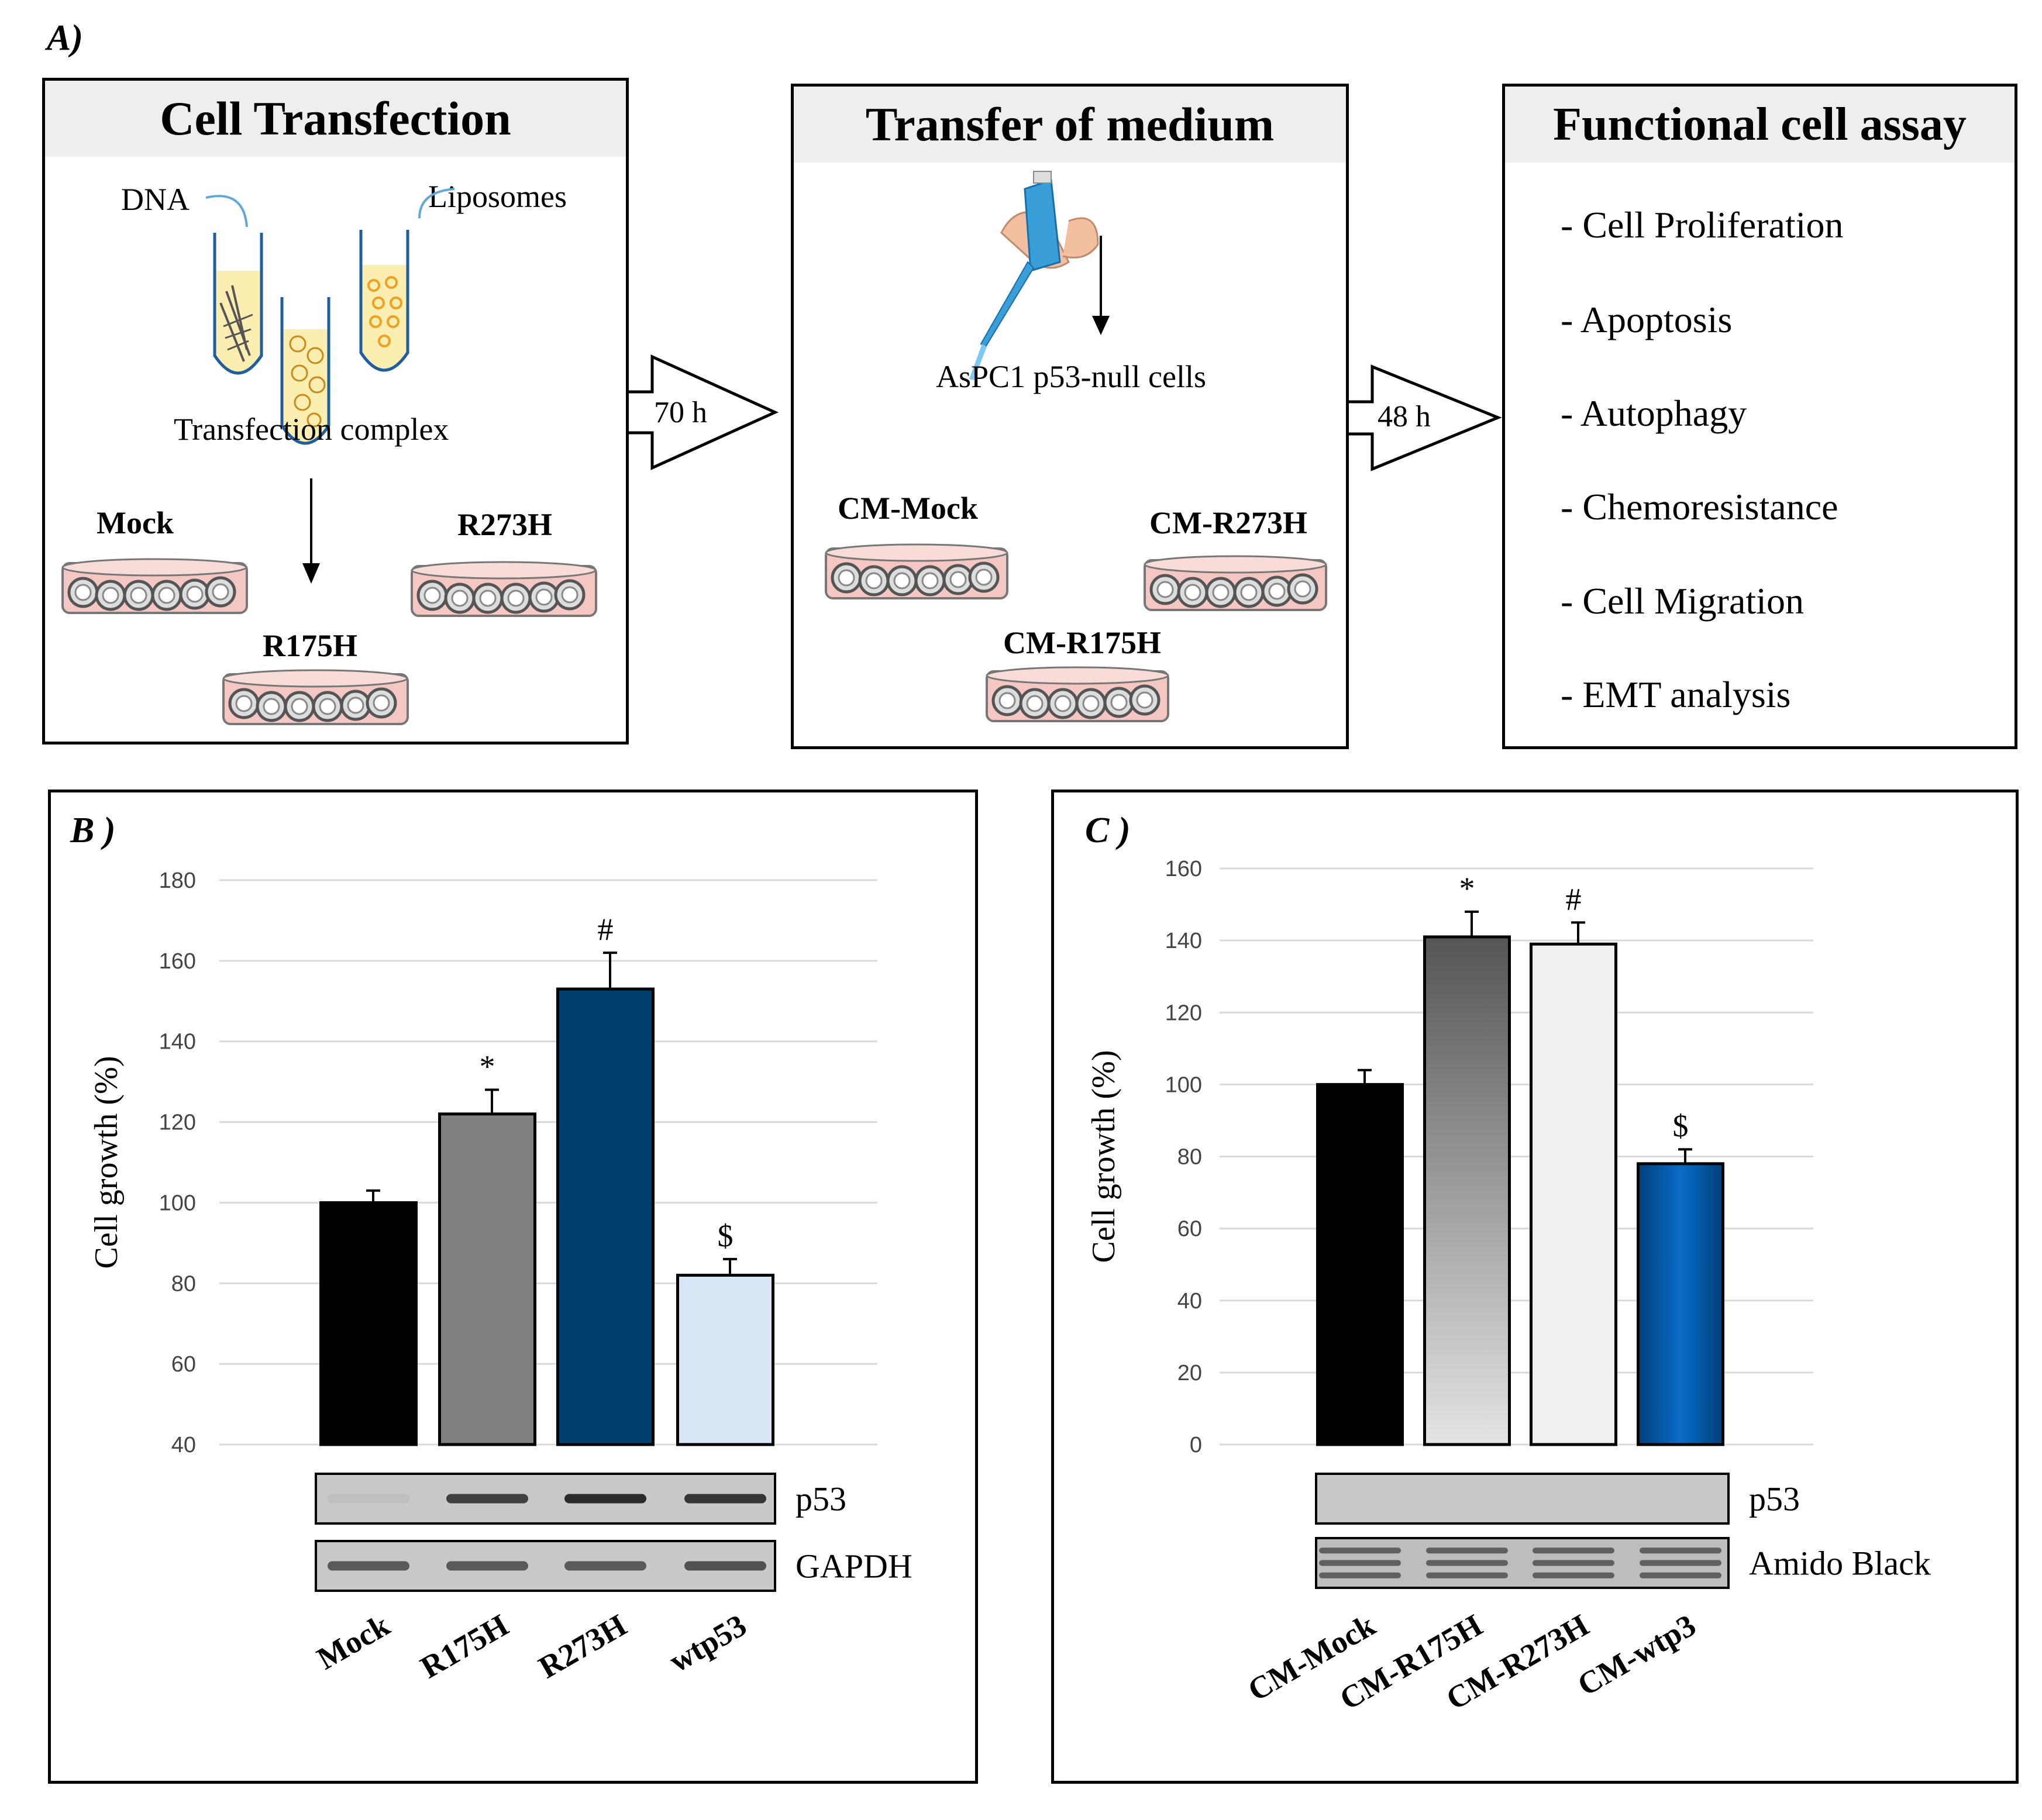  Describe the element at coordinates (1228, 522) in the screenshot. I see `dish-label-cm-r273h: CM-R273H` at that location.